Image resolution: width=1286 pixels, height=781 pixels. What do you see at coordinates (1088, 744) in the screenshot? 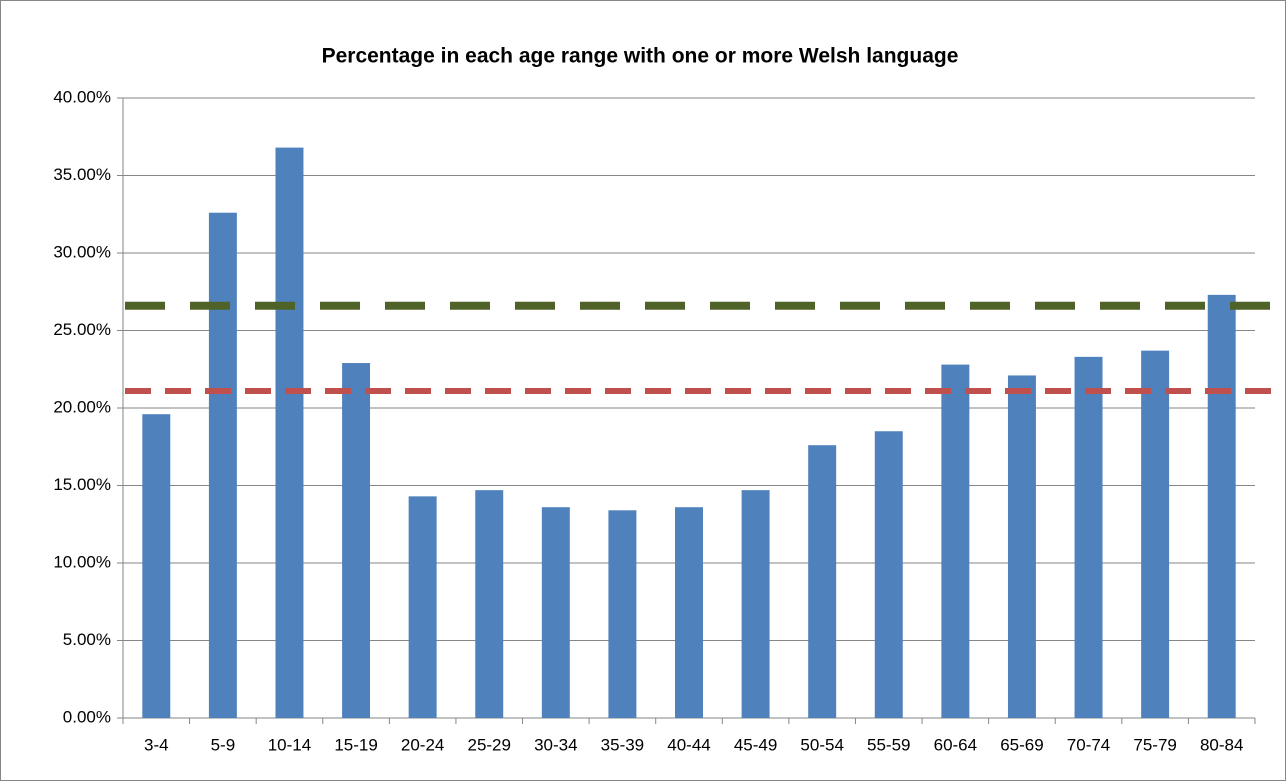
I see `x-tick-label: 70-74` at bounding box center [1088, 744].